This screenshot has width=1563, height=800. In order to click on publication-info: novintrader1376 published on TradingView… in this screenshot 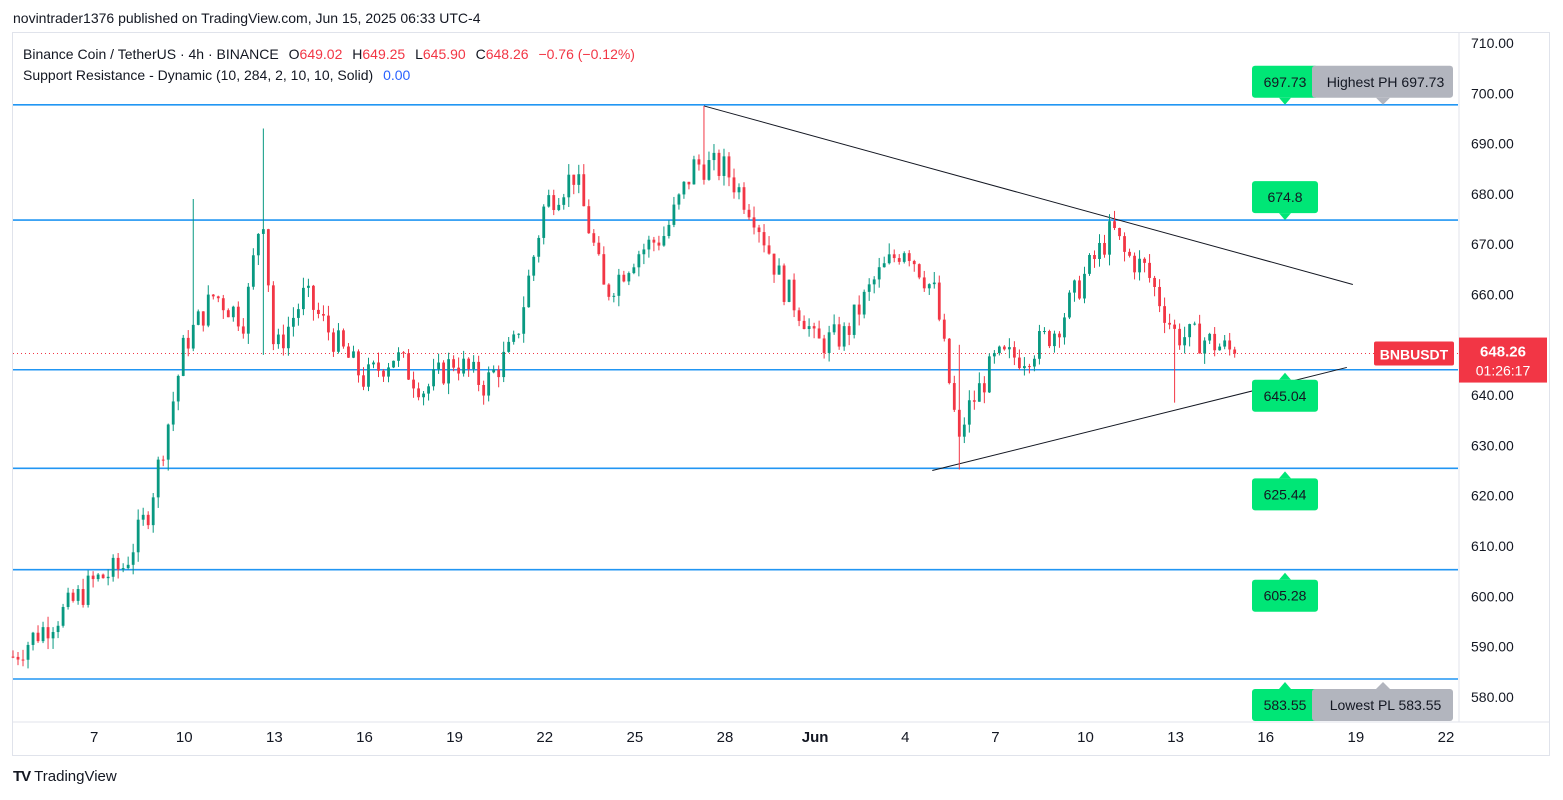, I will do `click(247, 18)`.